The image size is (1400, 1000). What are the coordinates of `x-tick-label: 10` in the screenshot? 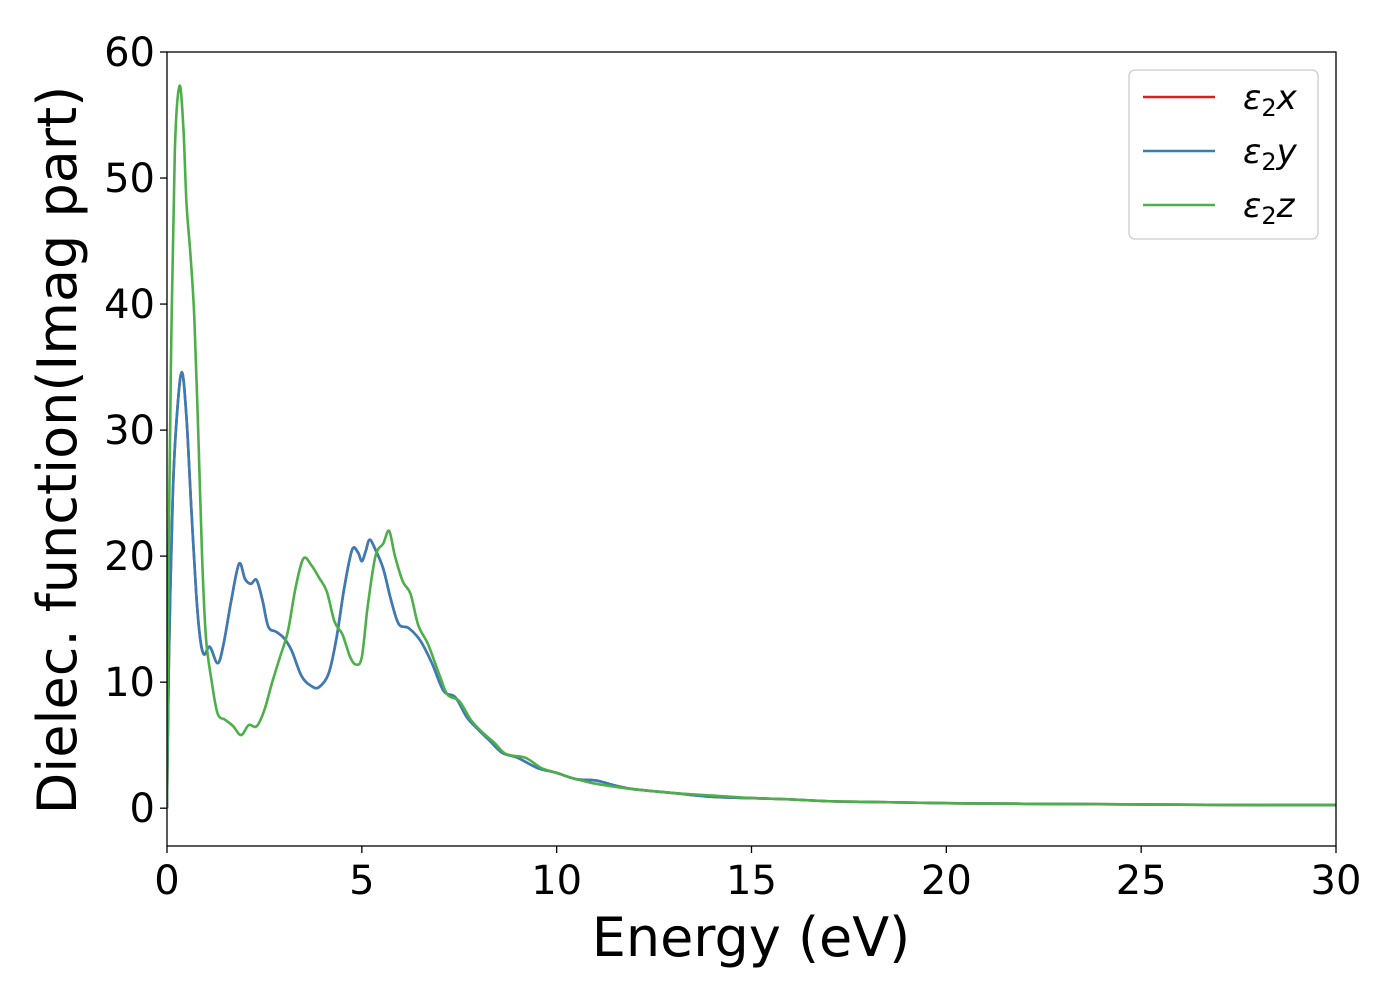 It's located at (556, 881).